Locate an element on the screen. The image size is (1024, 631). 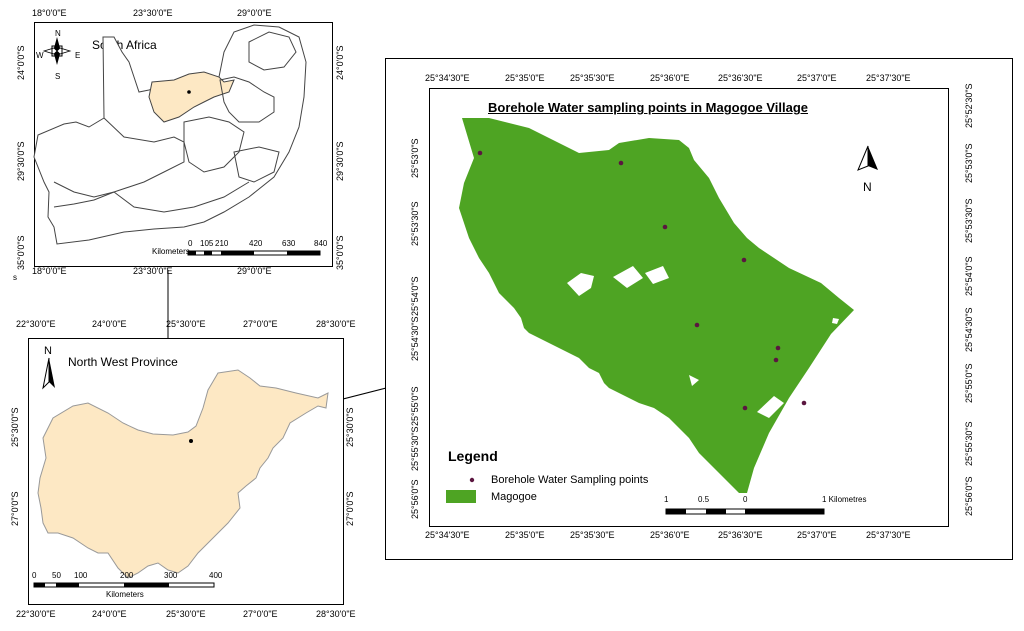
magogoe-right-tick: 25°52'30"S is located at coordinates (969, 105).